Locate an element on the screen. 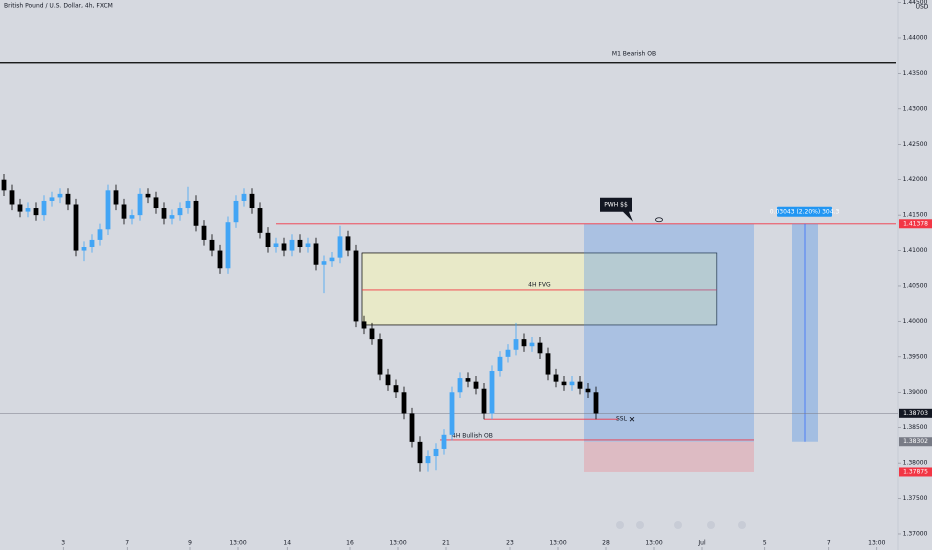  y-tick-label: 1.40500 is located at coordinates (915, 285).